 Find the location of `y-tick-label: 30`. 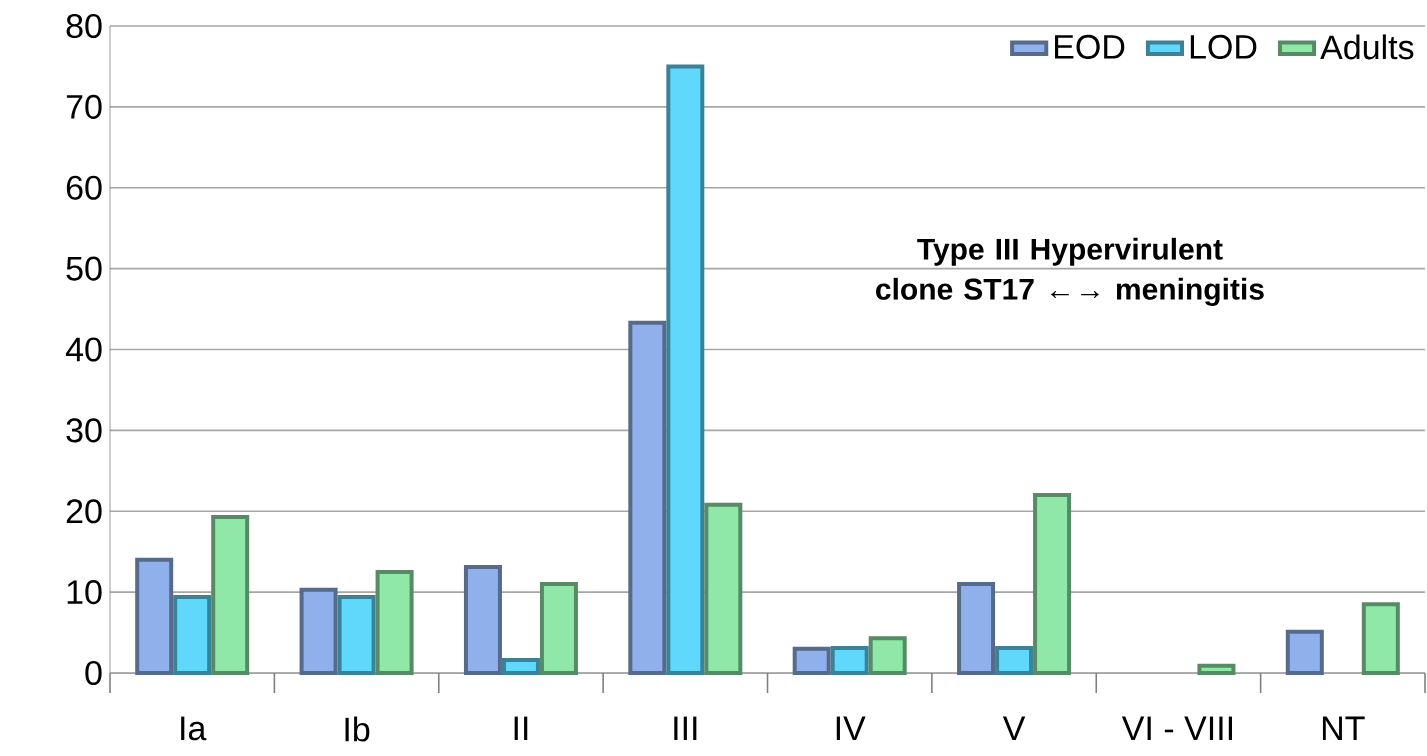

y-tick-label: 30 is located at coordinates (84, 430).